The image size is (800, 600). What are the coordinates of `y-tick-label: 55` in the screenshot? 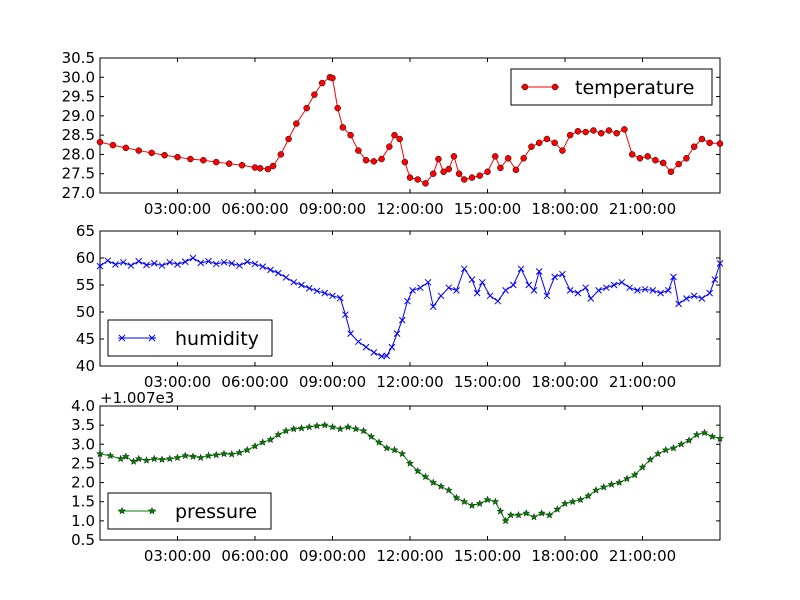 It's located at (85, 285).